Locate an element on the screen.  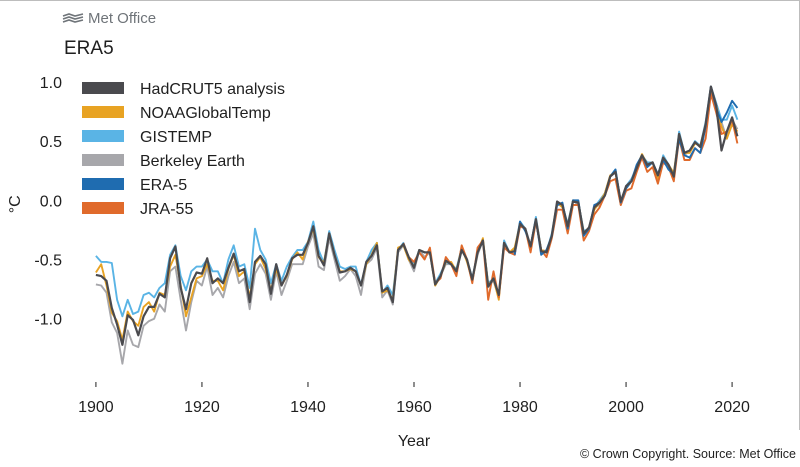
brand-name: Met Office is located at coordinates (122, 18).